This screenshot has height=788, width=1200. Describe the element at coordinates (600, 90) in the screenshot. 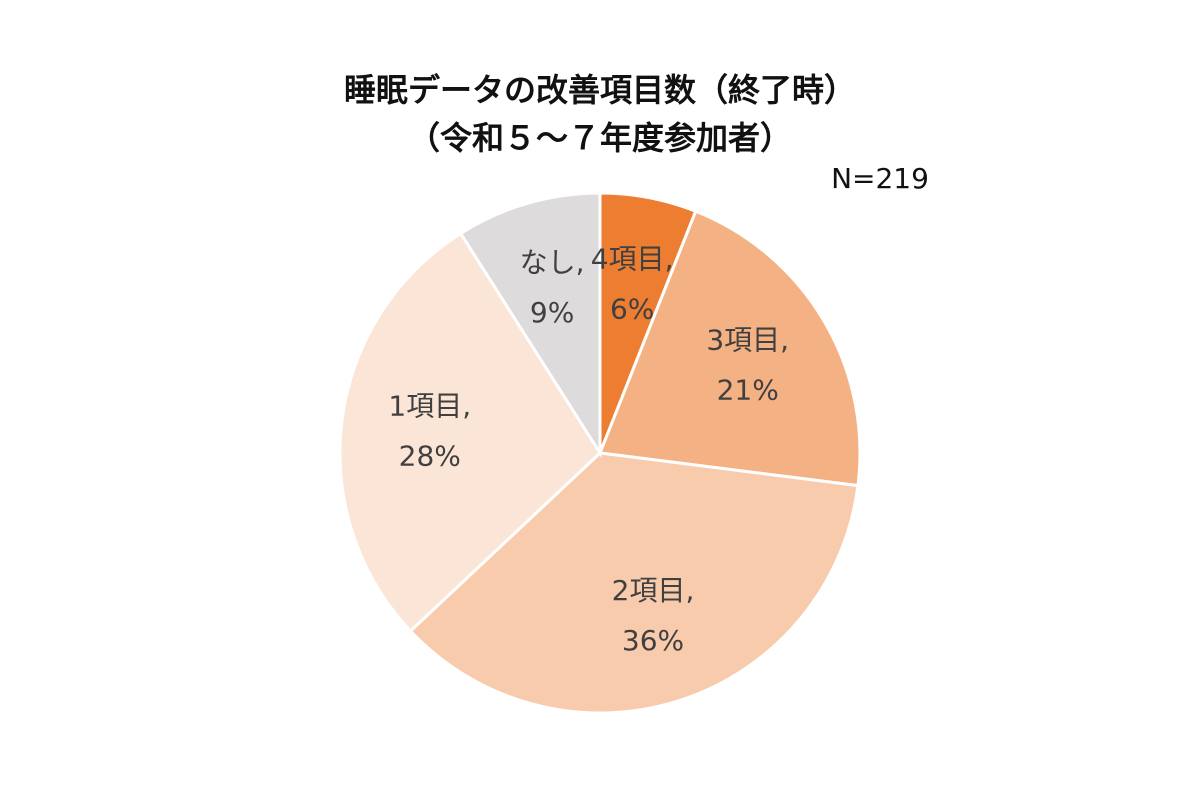

I see `chart-title: 睡眠データの改善項目数（終了時）` at that location.